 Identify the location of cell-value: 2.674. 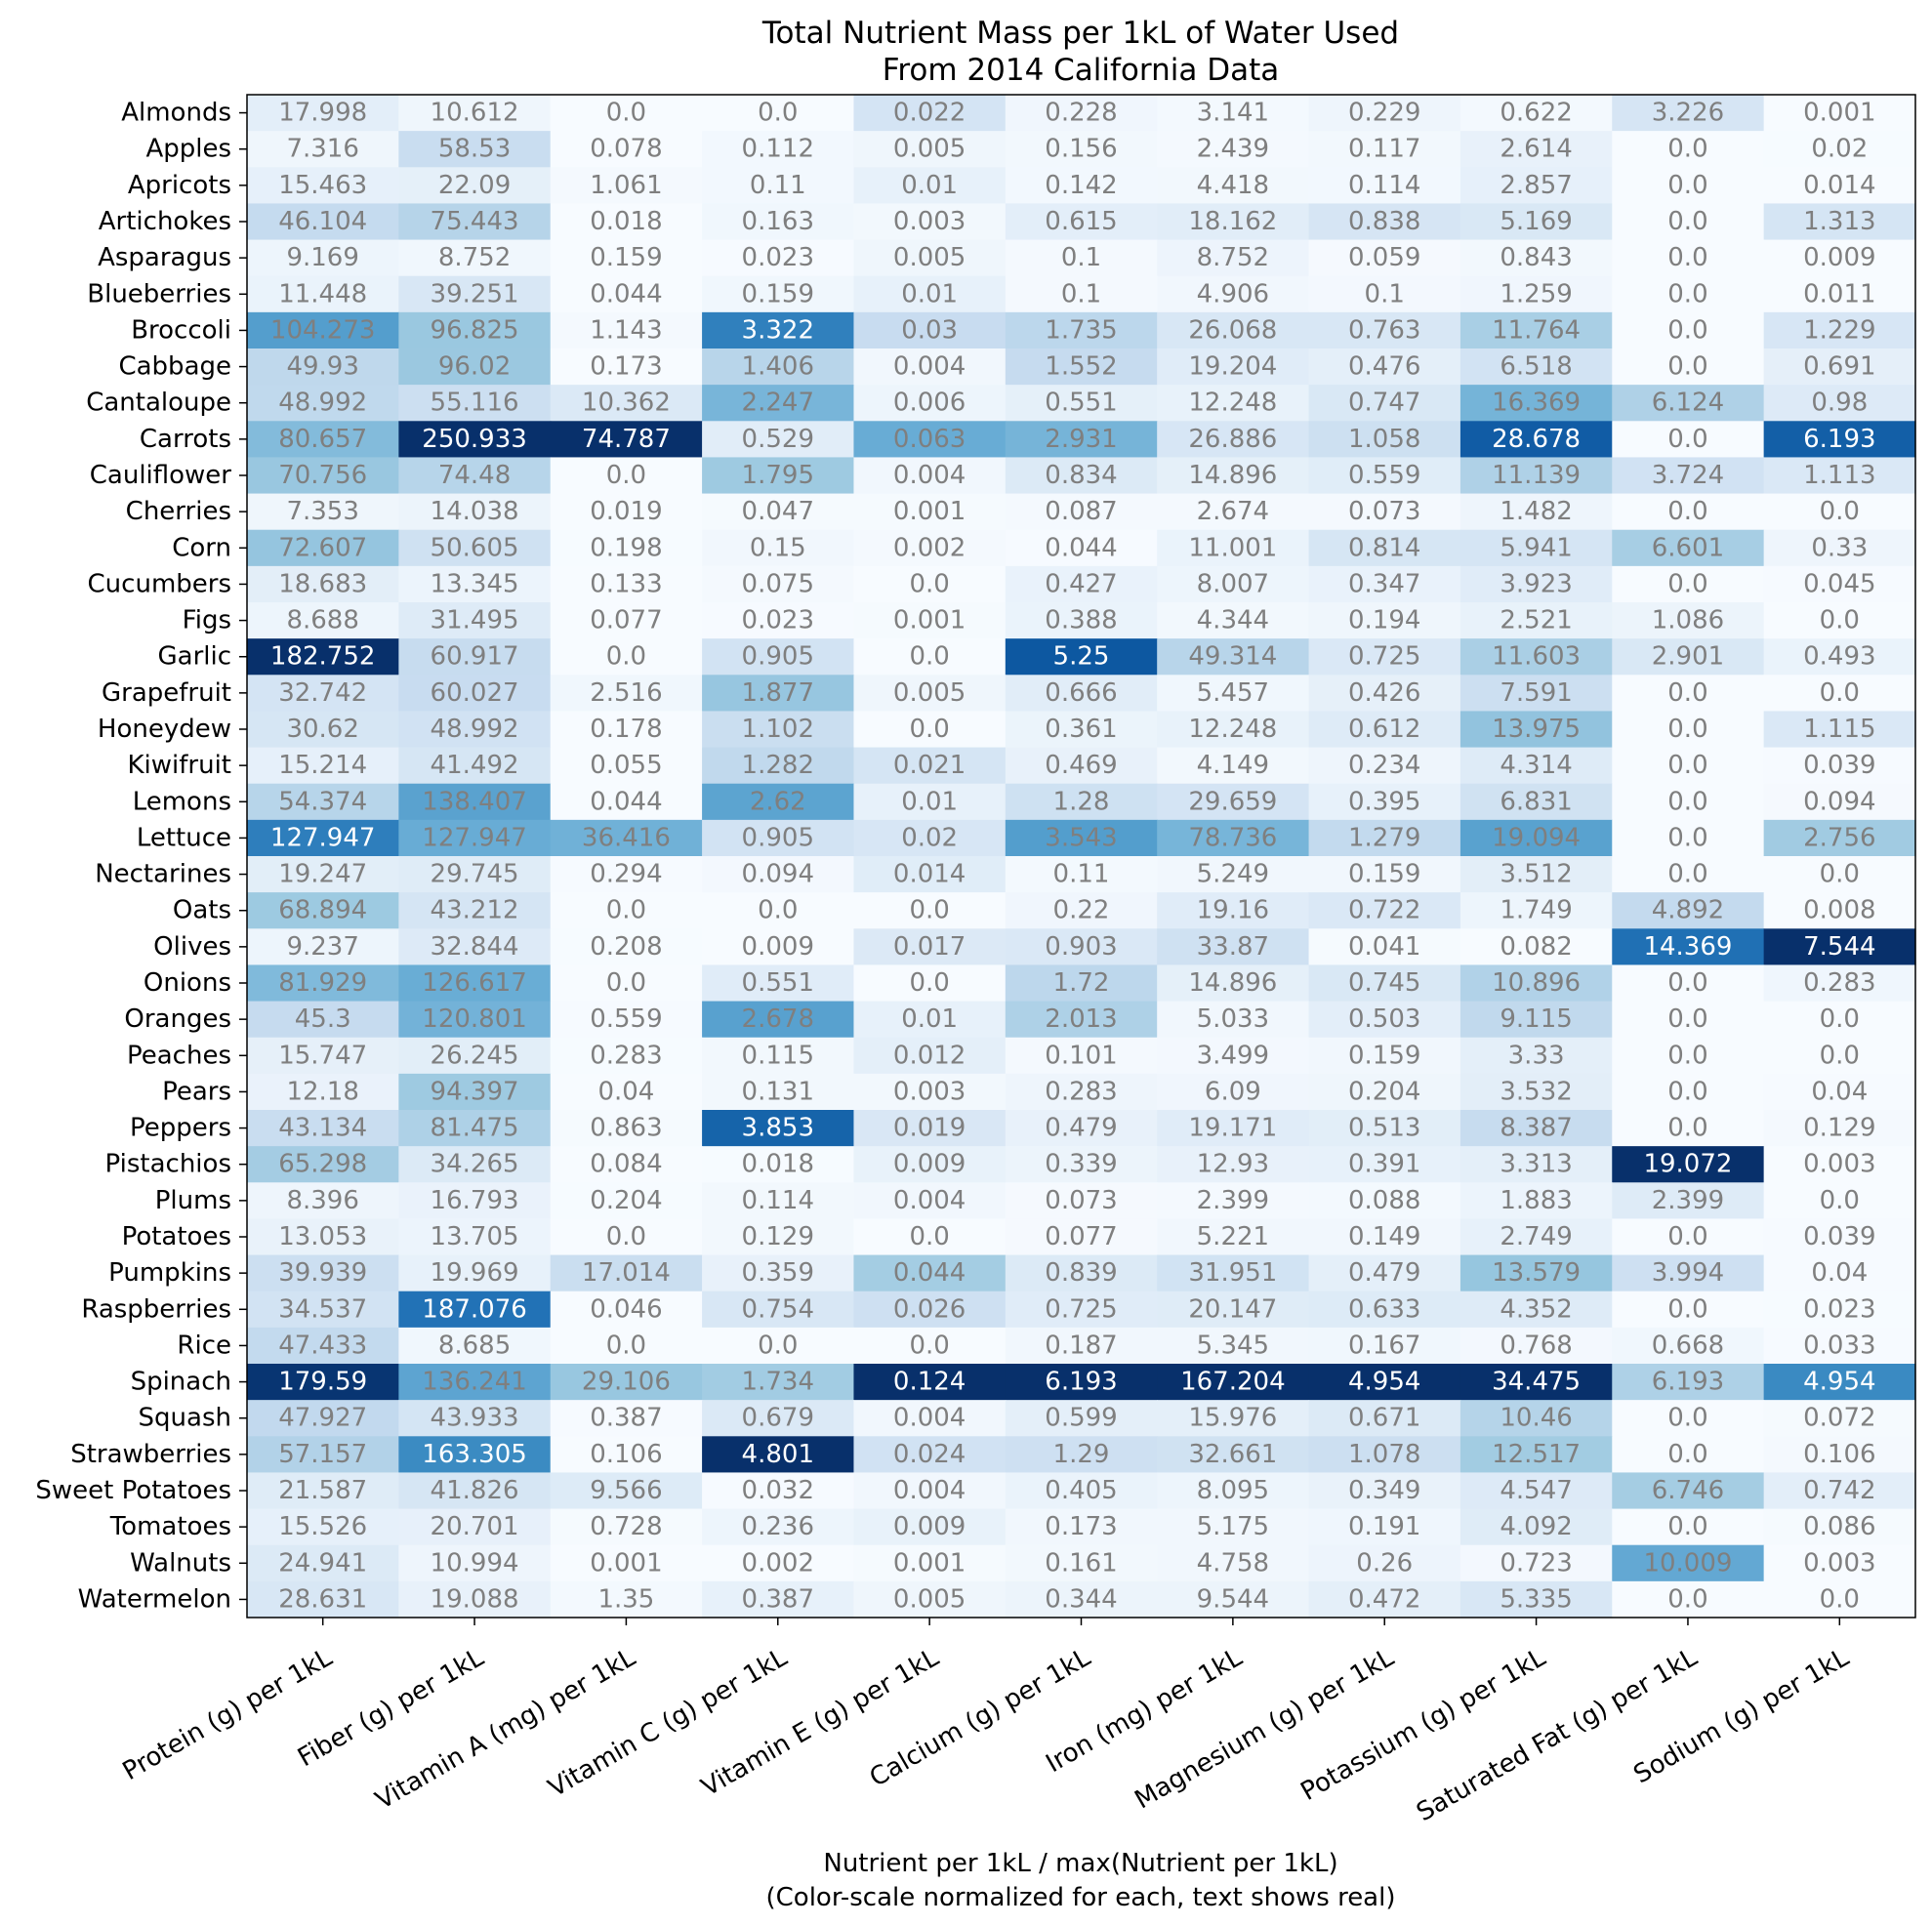
(1233, 511).